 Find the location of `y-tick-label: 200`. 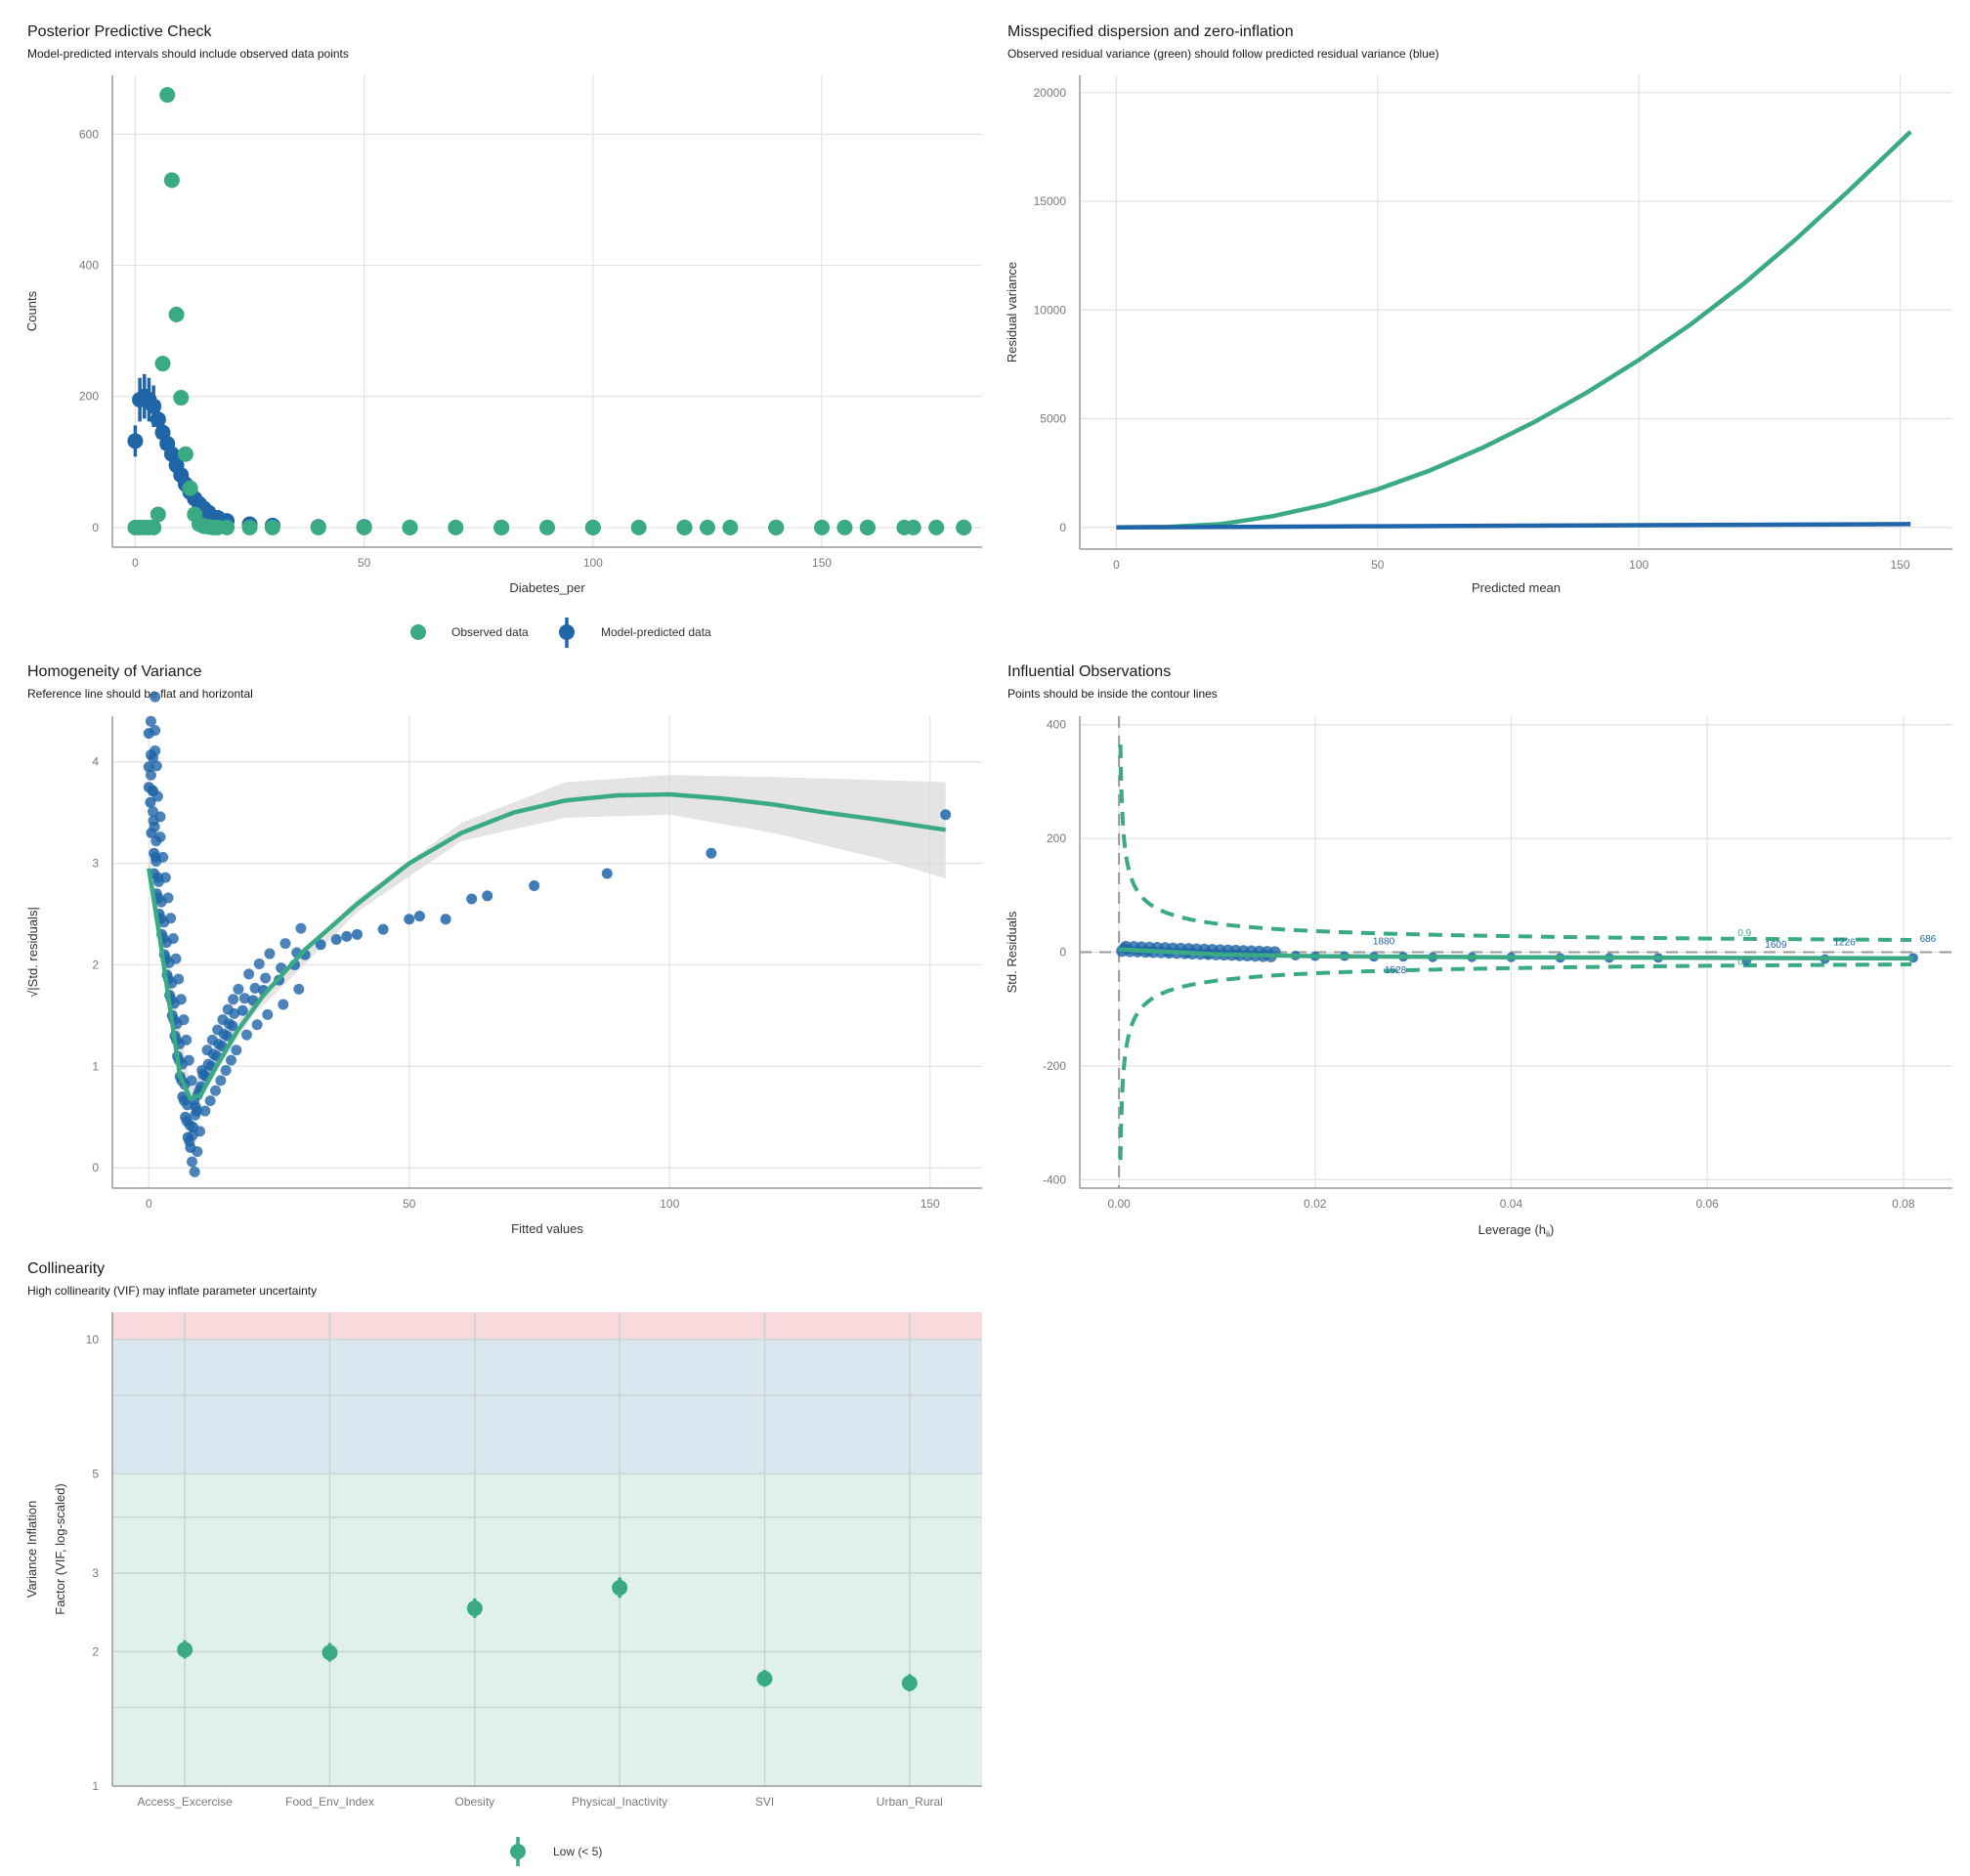

y-tick-label: 200 is located at coordinates (89, 397).